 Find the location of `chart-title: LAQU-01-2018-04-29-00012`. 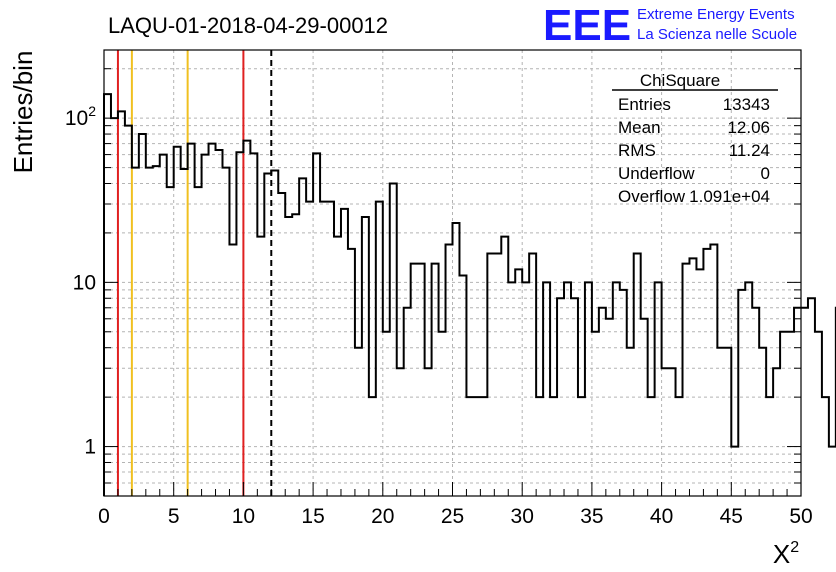

chart-title: LAQU-01-2018-04-29-00012 is located at coordinates (248, 25).